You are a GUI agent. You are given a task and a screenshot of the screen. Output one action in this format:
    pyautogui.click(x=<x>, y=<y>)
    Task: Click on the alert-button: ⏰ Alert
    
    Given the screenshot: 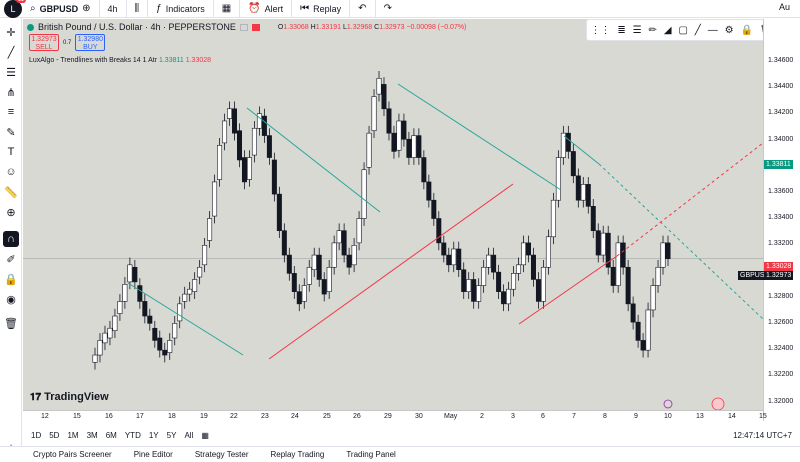 What is the action you would take?
    pyautogui.click(x=266, y=9)
    